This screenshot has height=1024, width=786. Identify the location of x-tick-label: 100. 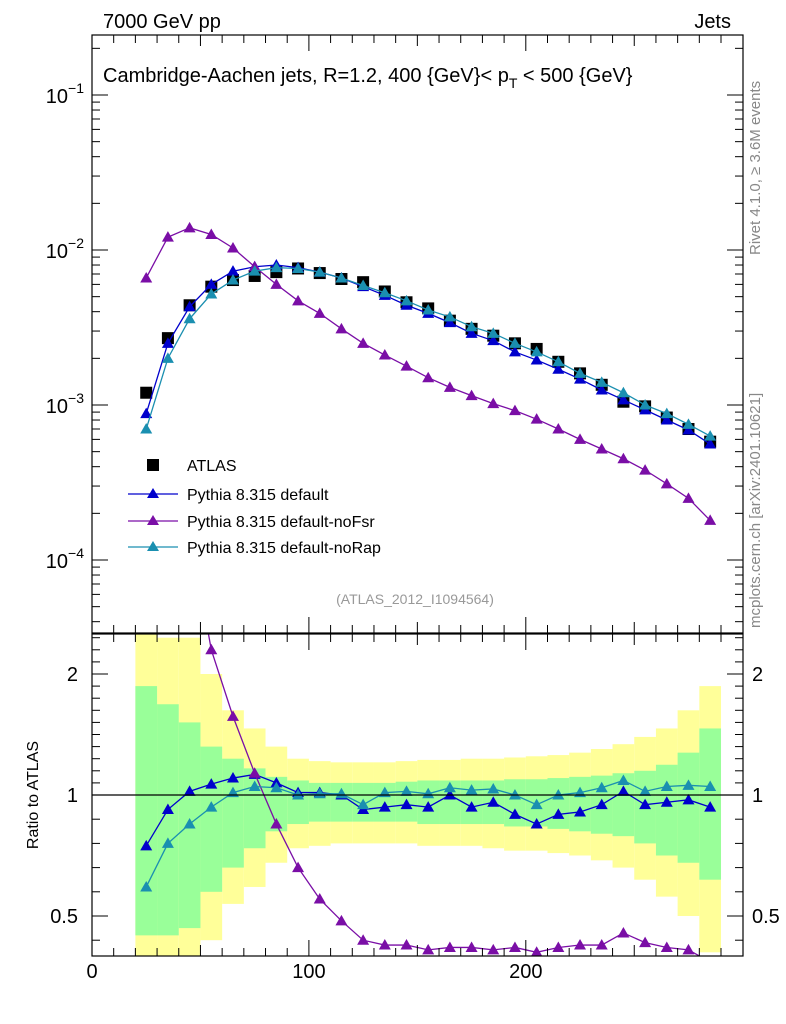
(308, 972).